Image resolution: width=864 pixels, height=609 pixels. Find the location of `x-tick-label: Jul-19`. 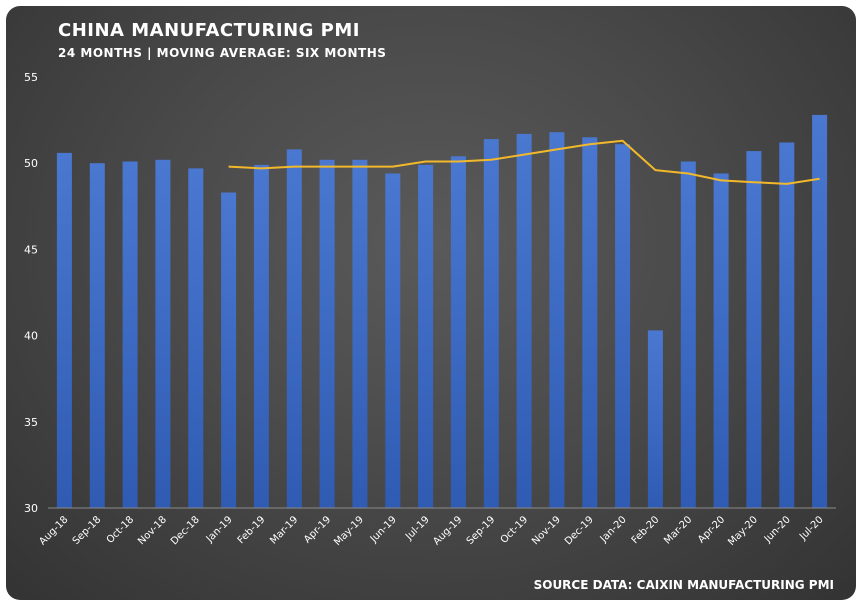

x-tick-label: Jul-19 is located at coordinates (417, 528).